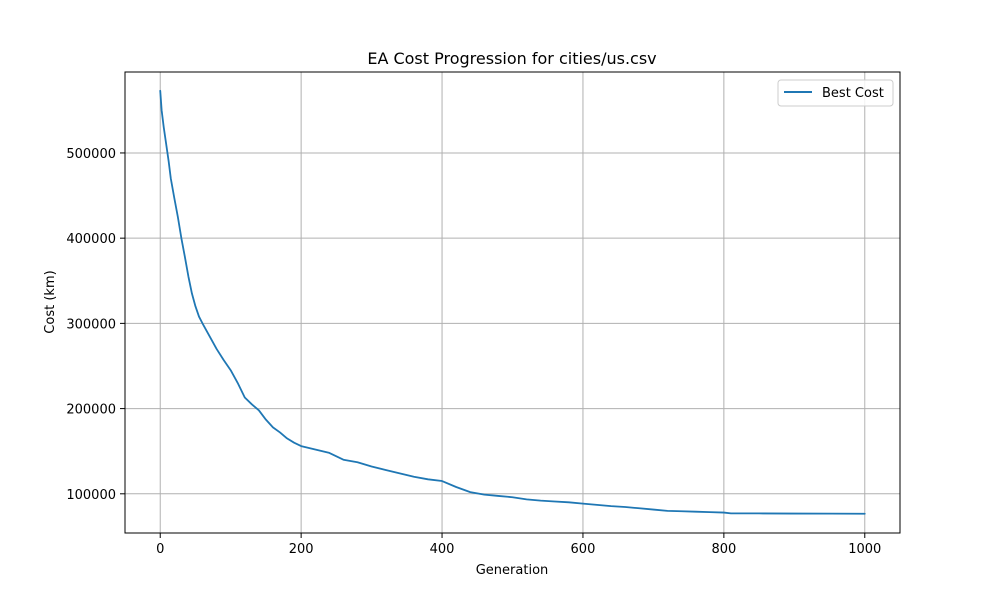  Describe the element at coordinates (91, 324) in the screenshot. I see `y-tick-label: 300000` at that location.